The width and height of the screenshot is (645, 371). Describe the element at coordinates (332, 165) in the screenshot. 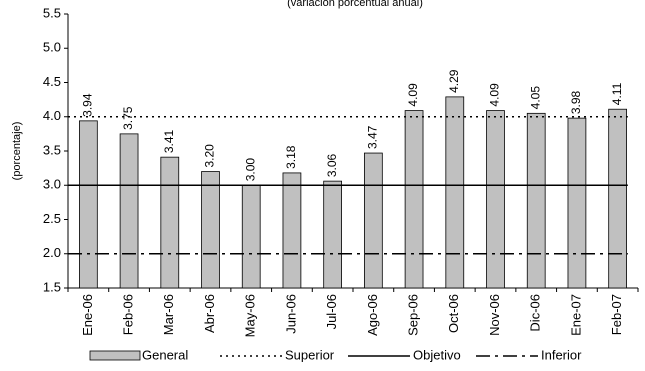

I see `value-label: 3.06` at that location.